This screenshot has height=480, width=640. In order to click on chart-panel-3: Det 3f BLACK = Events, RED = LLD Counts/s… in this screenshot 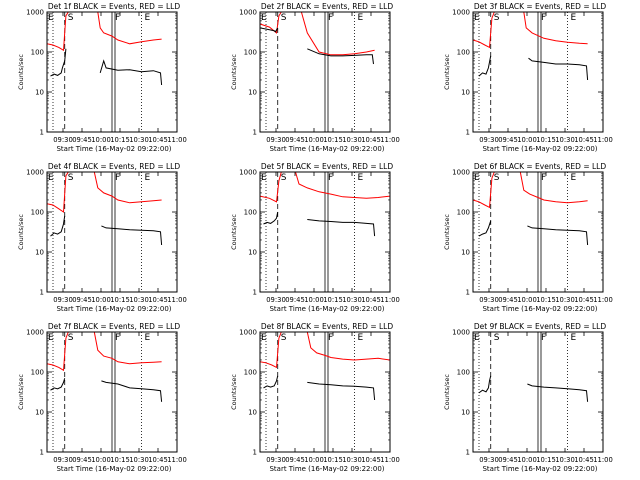, I will do `click(528, 77)`.